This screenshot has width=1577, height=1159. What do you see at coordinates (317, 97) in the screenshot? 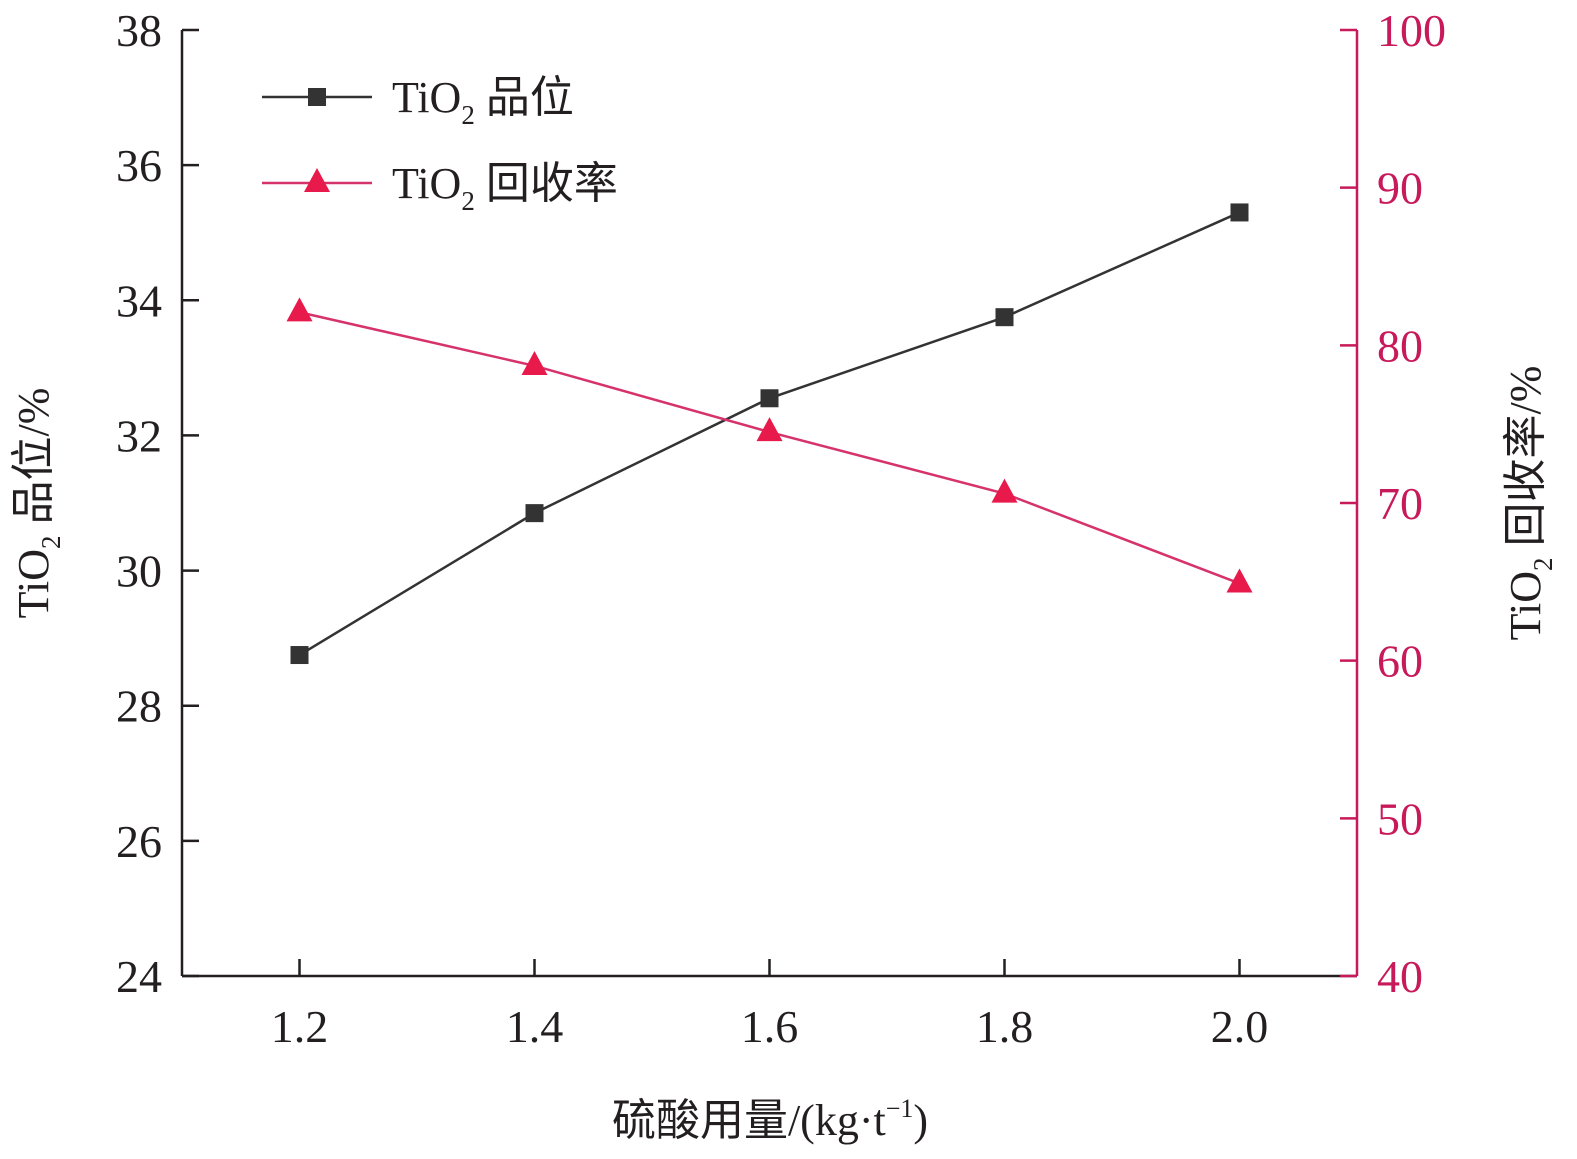
I see `legend-marker-square` at bounding box center [317, 97].